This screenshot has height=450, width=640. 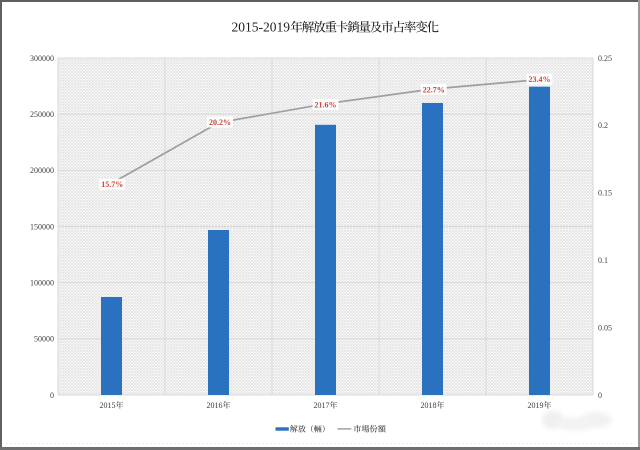 I want to click on svg-text: 50000, so click(x=44, y=339).